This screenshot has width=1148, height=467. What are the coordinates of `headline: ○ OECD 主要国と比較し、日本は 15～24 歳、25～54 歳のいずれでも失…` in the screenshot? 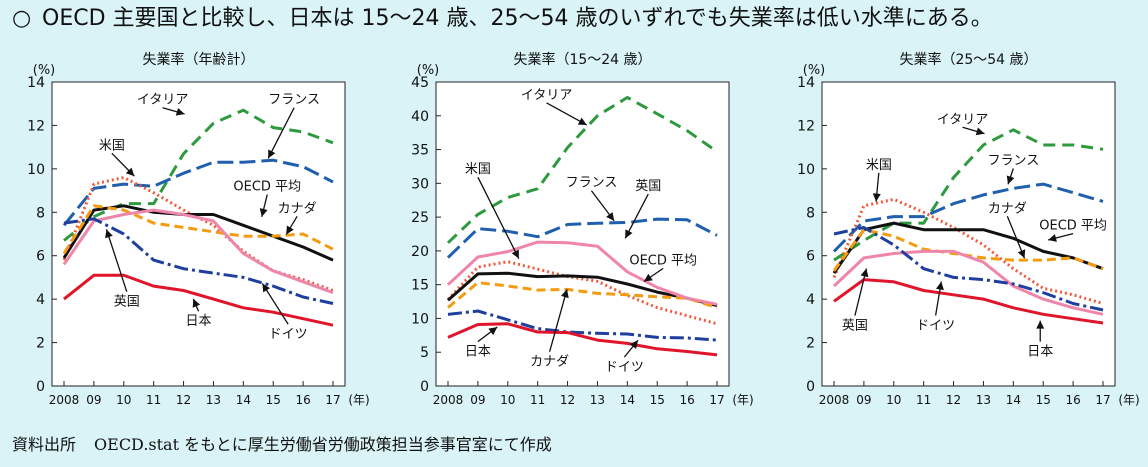 It's located at (502, 19).